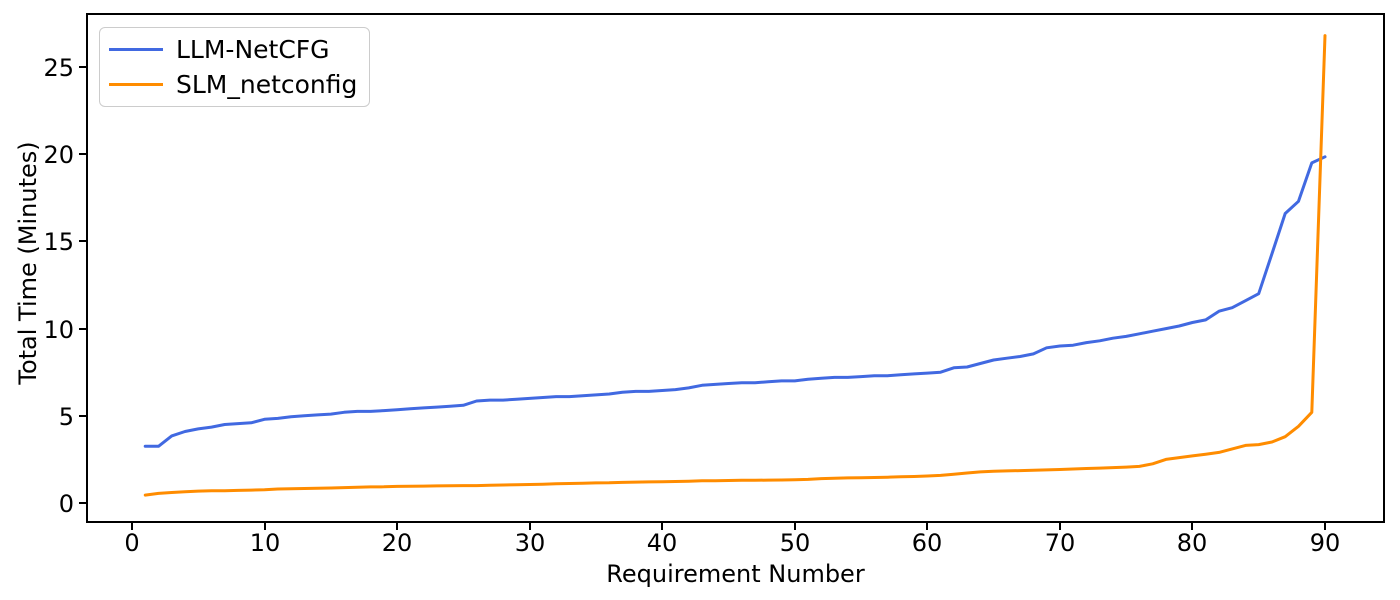 This screenshot has height=600, width=1400. I want to click on x-tick-label: 70, so click(1060, 543).